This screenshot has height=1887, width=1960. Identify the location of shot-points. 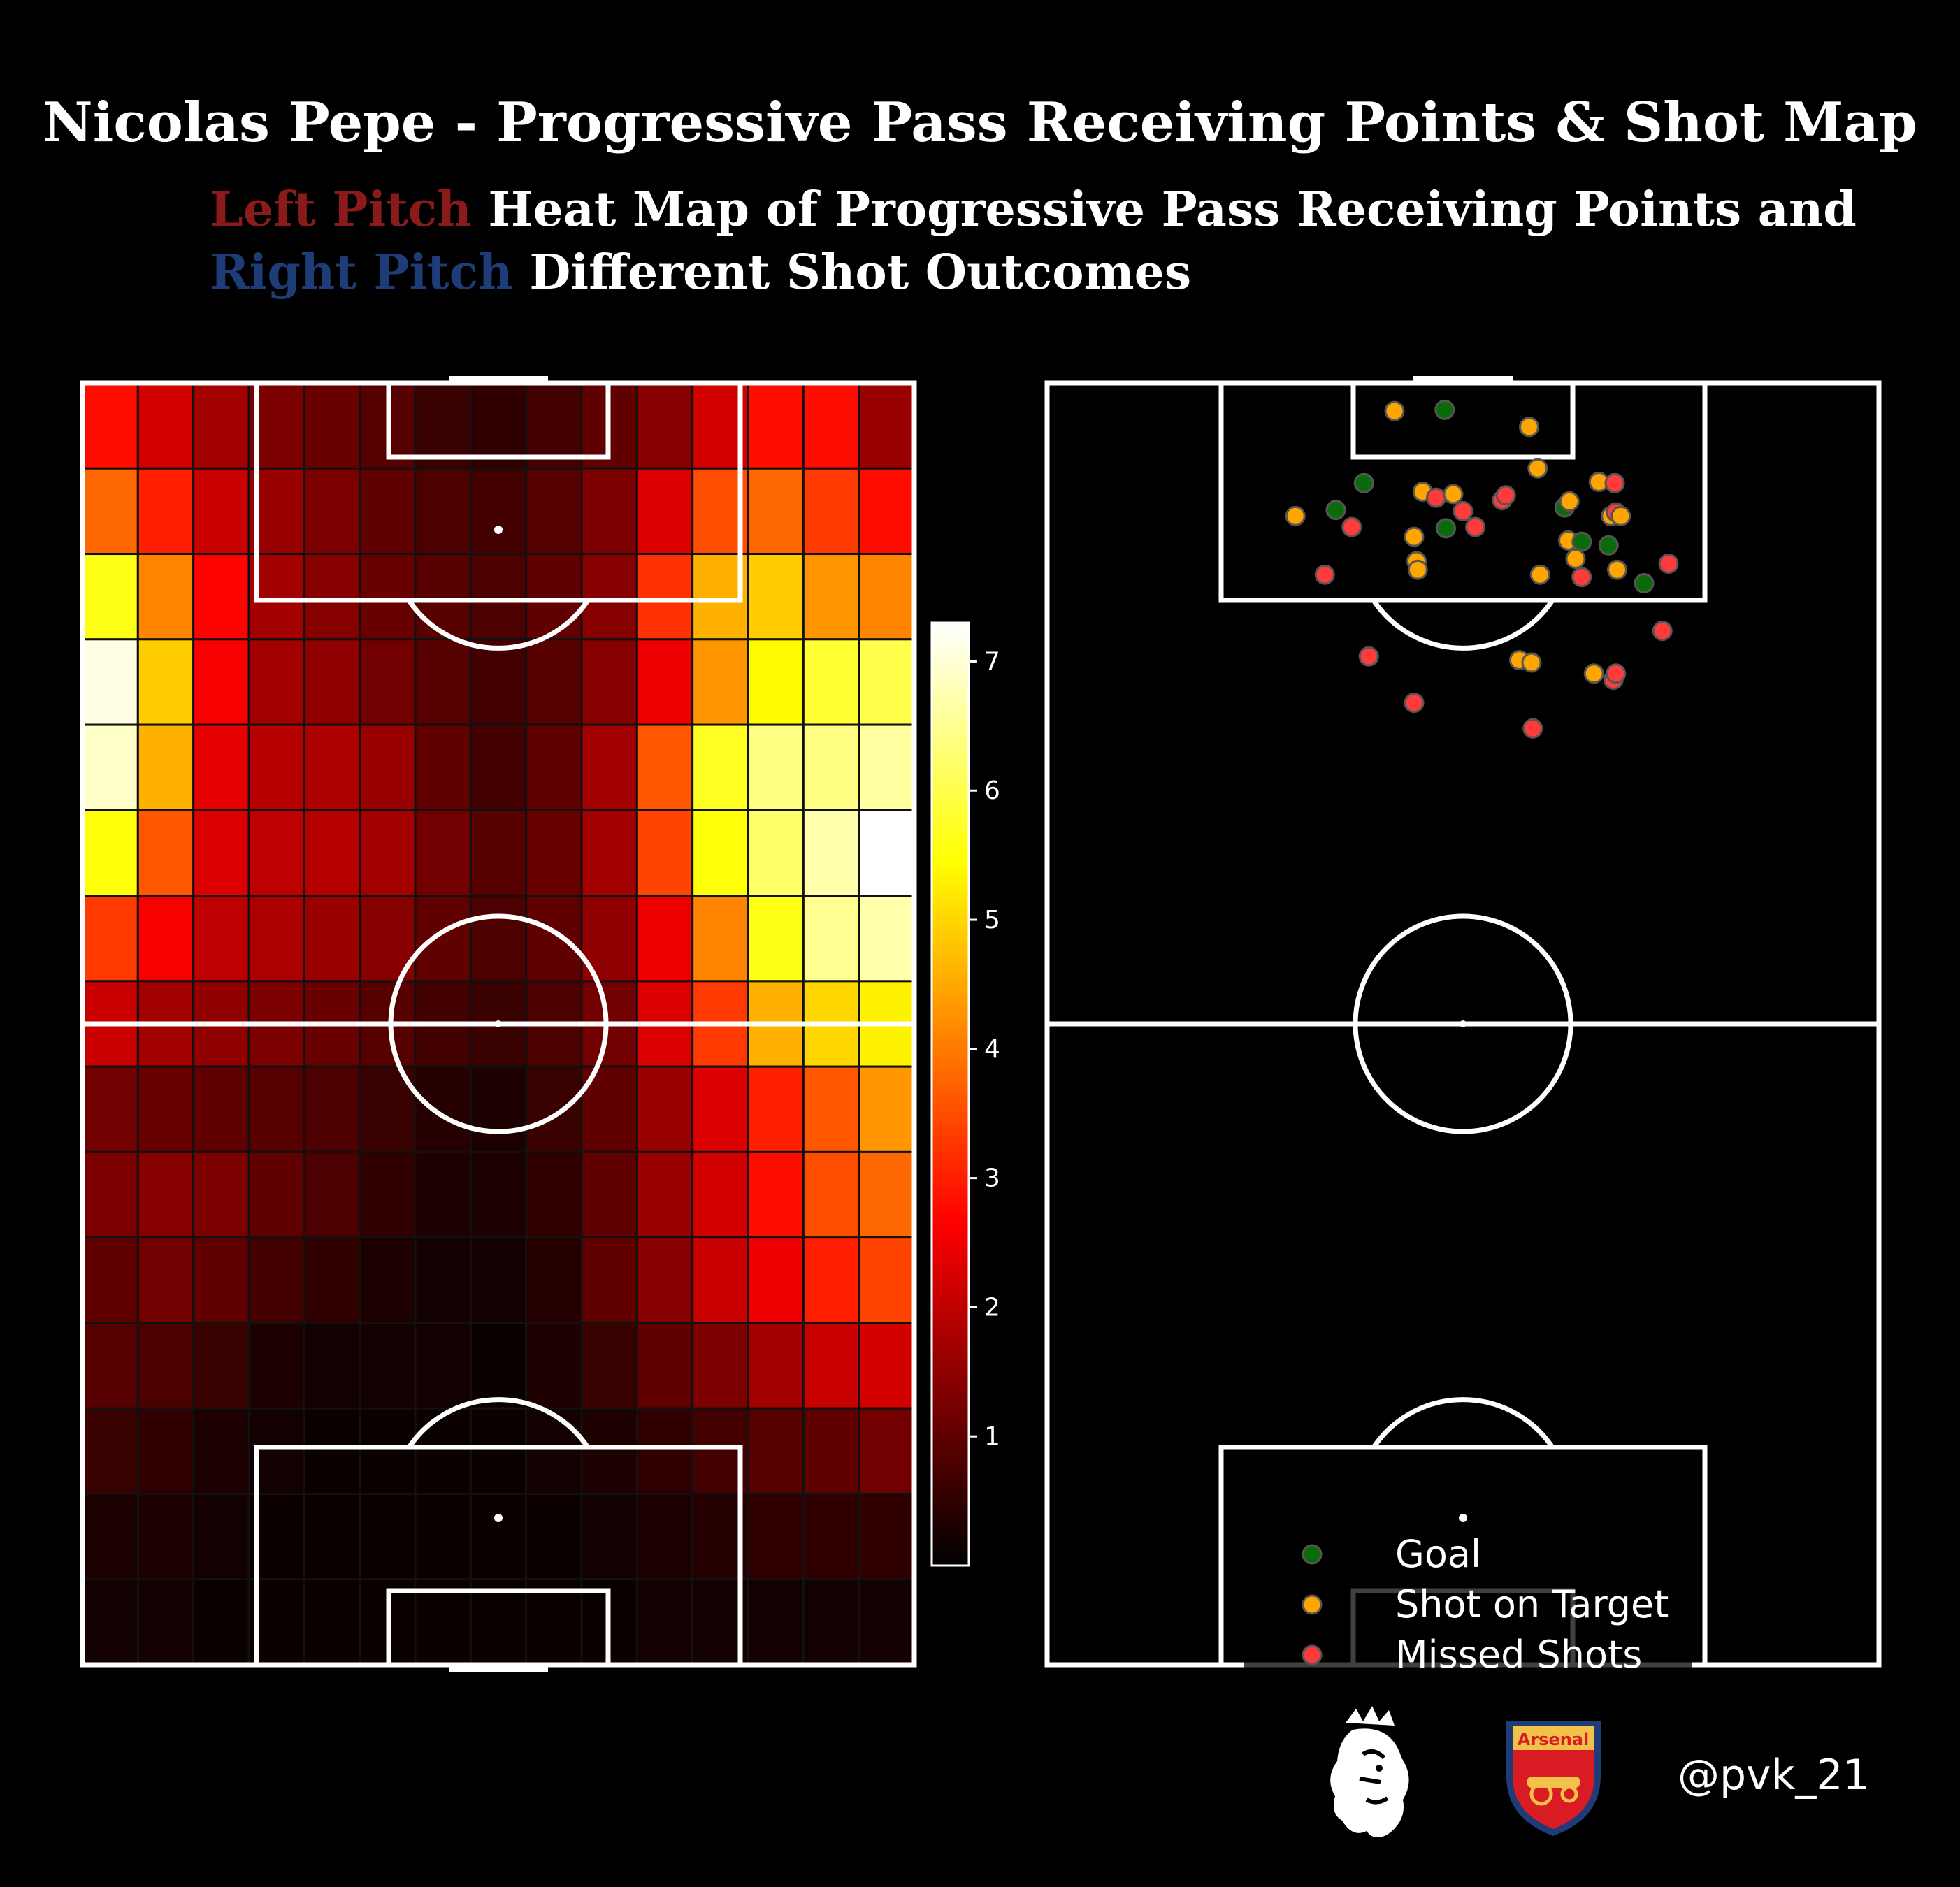
(1482, 569).